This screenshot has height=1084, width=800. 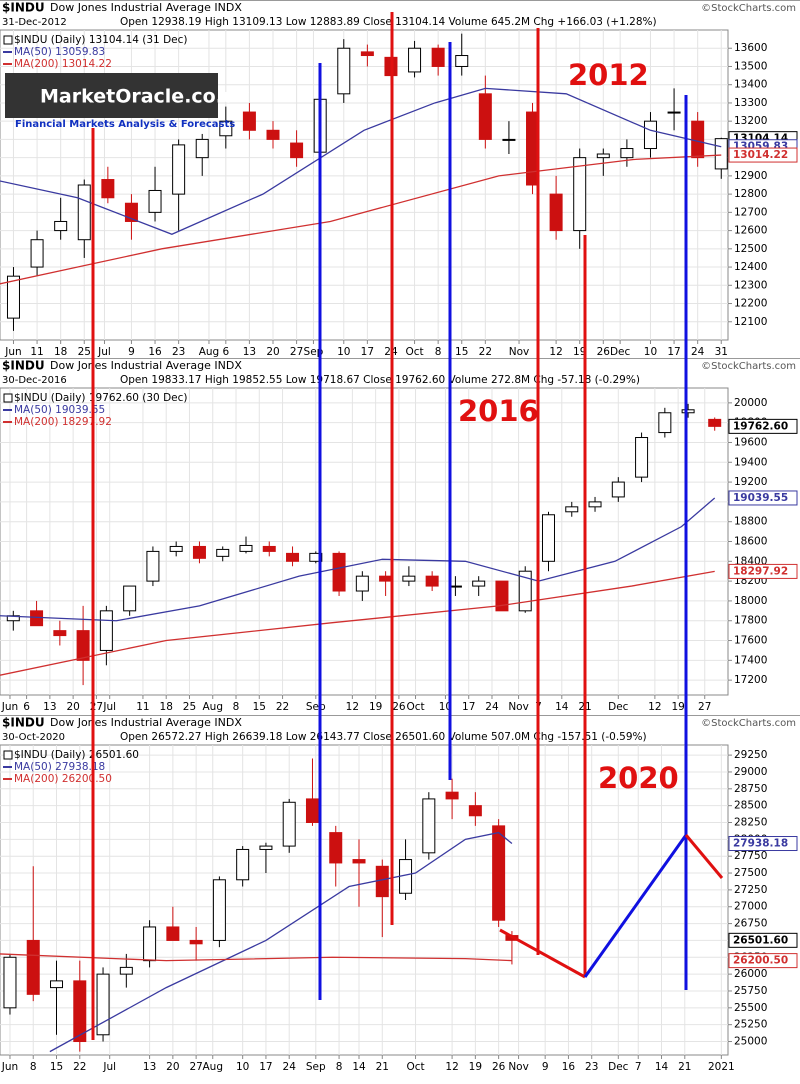 What do you see at coordinates (750, 48) in the screenshot?
I see `y-tick-label: 13600` at bounding box center [750, 48].